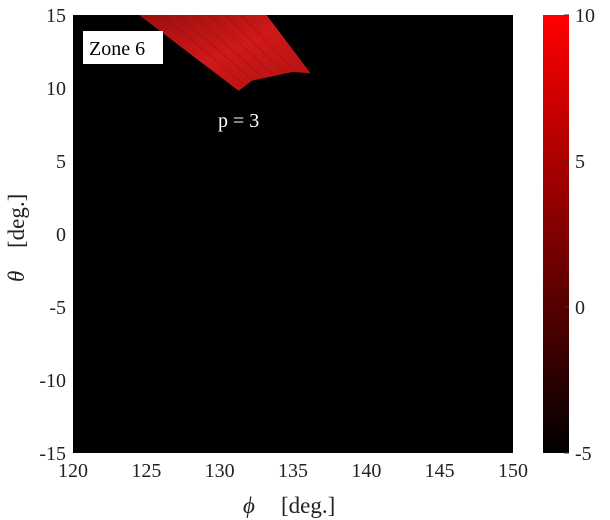 The height and width of the screenshot is (520, 610). I want to click on x-tick-label: 140, so click(366, 471).